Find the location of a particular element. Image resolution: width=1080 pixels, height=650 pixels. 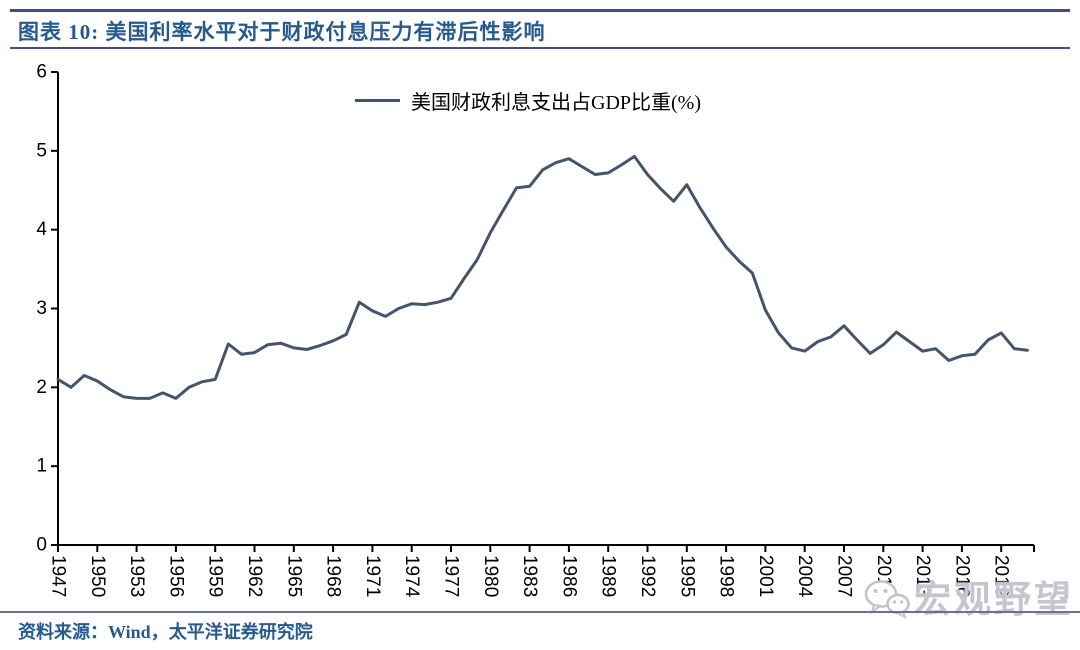

x-tick-label: 1974 is located at coordinates (411, 576).